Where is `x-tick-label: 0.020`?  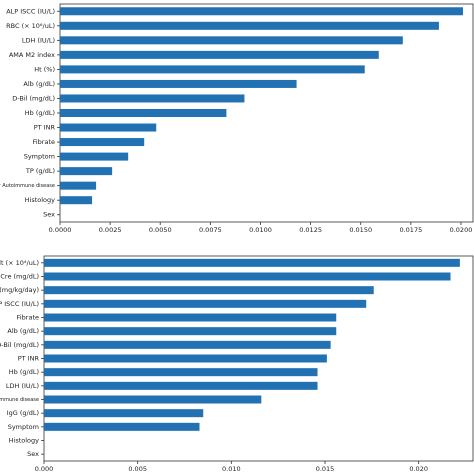 x-tick-label: 0.020 is located at coordinates (418, 469).